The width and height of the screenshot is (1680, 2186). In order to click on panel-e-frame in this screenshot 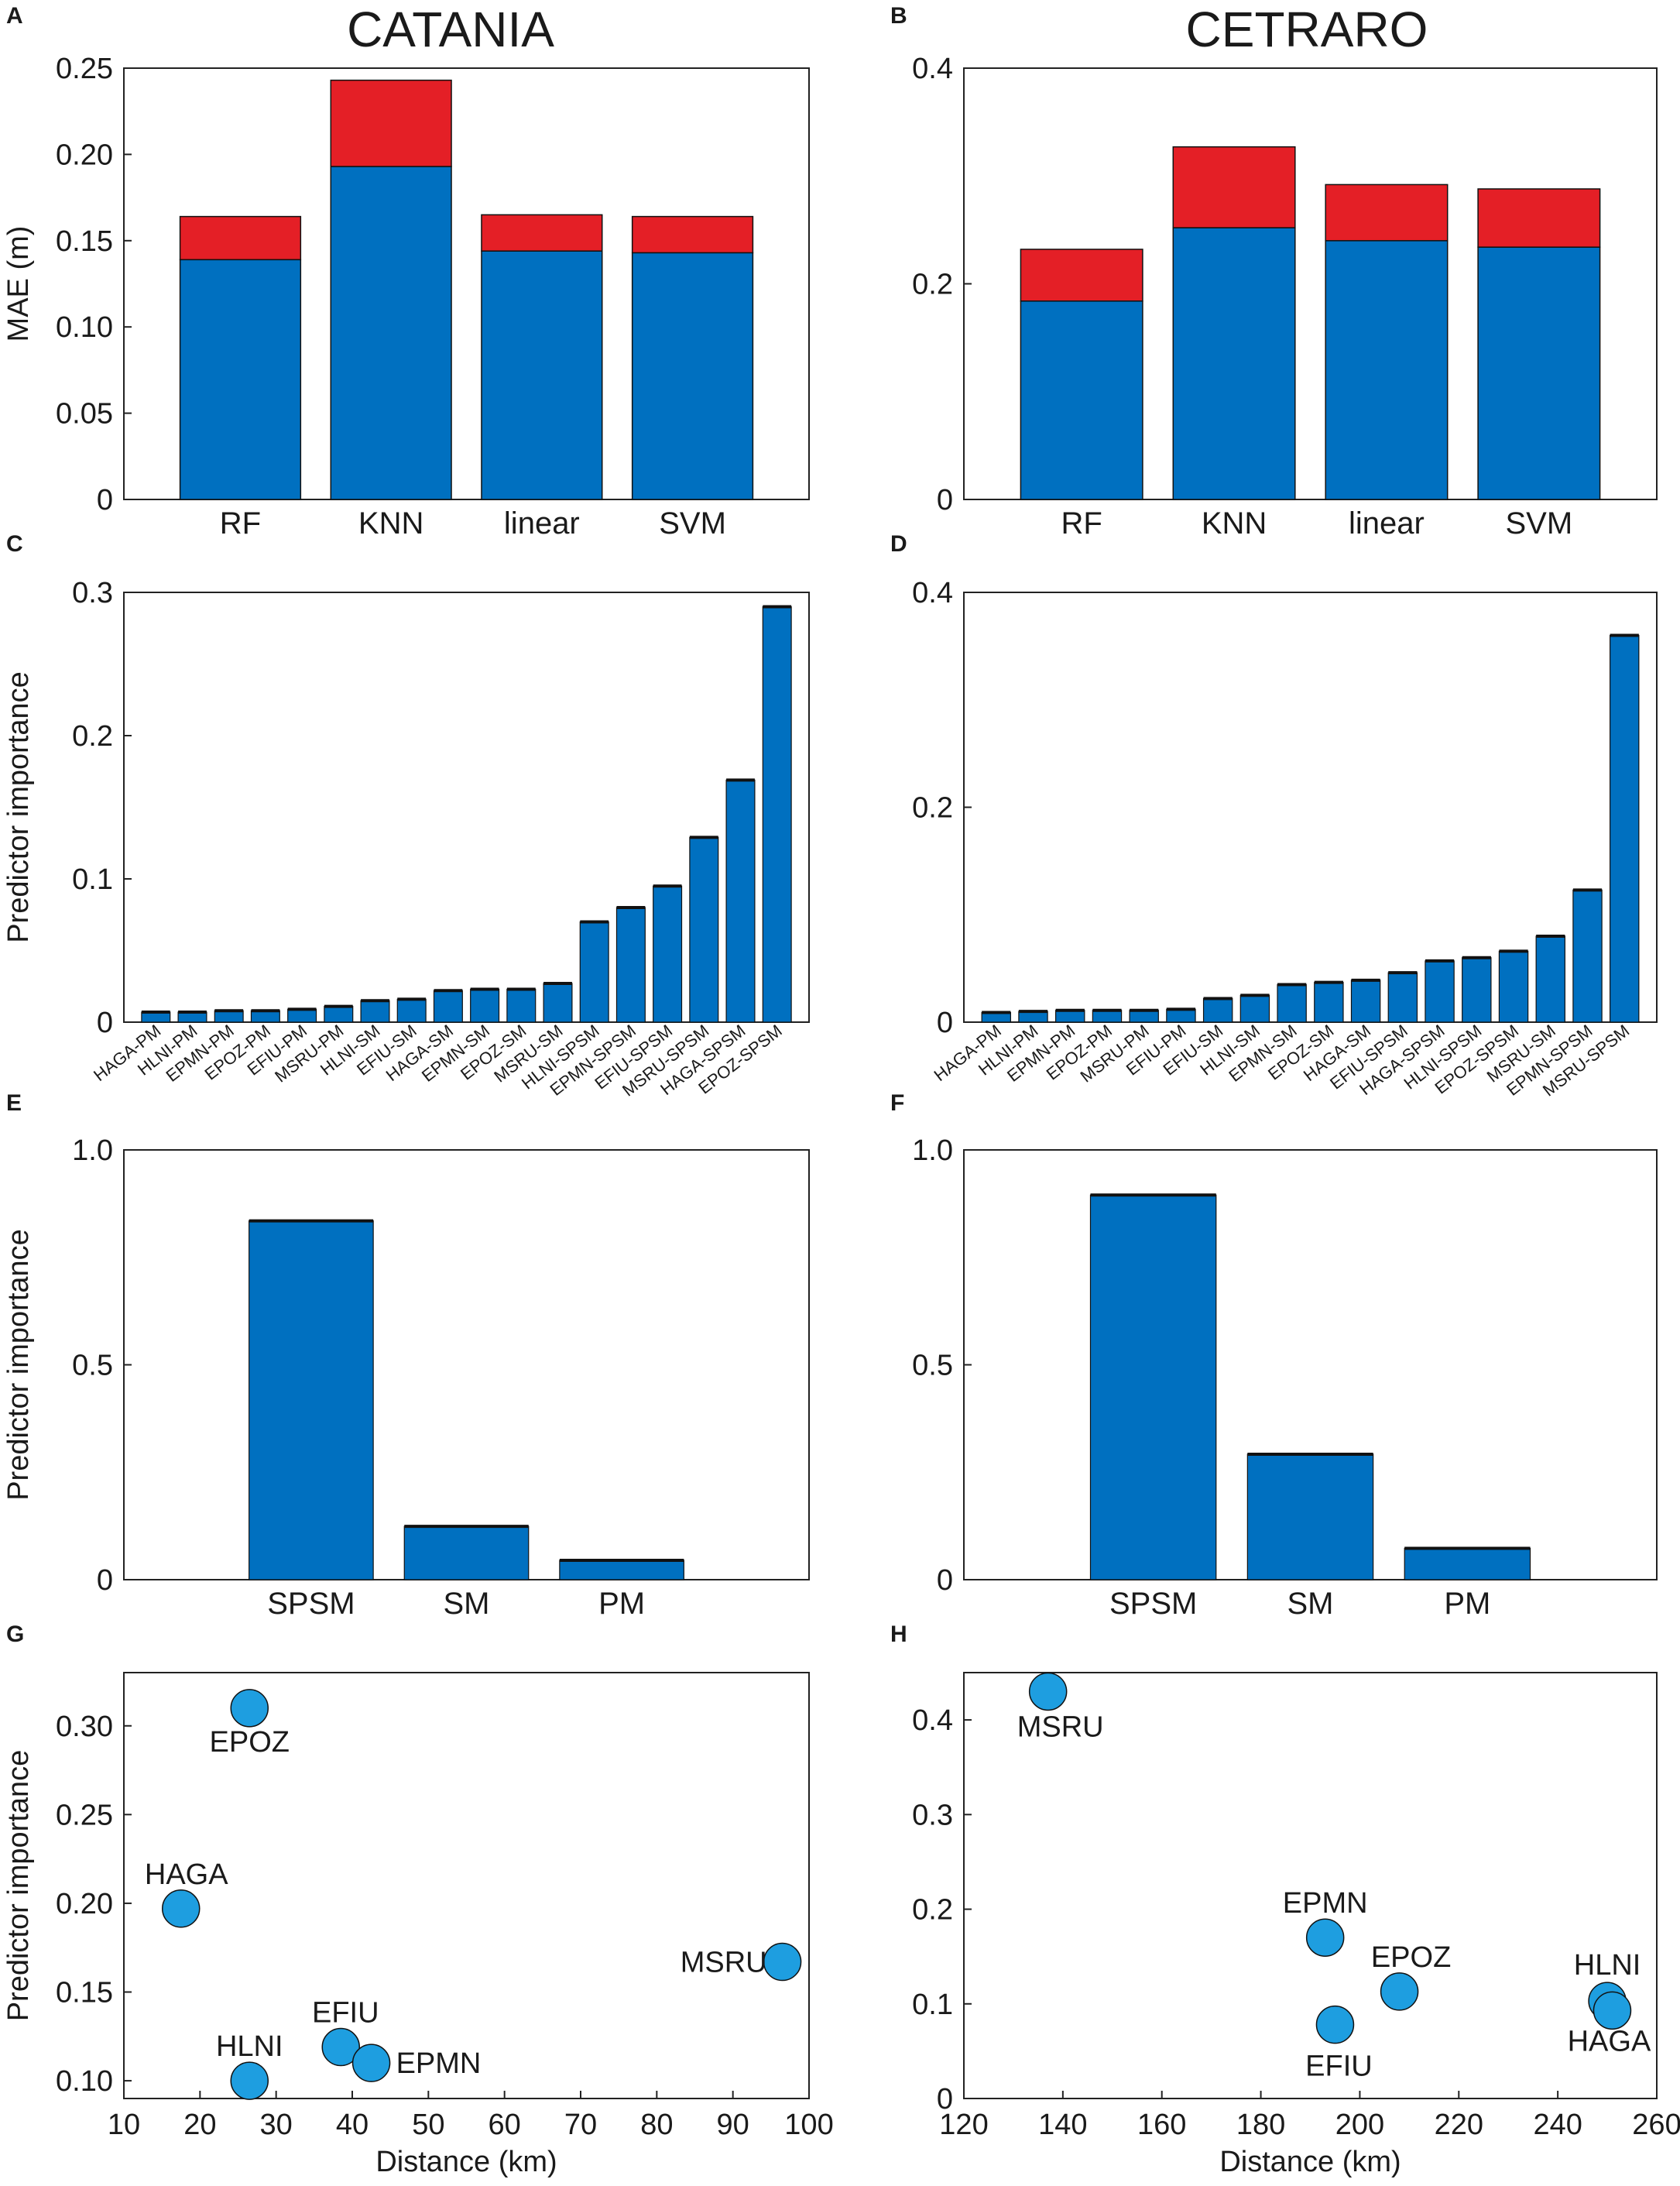, I will do `click(466, 1364)`.